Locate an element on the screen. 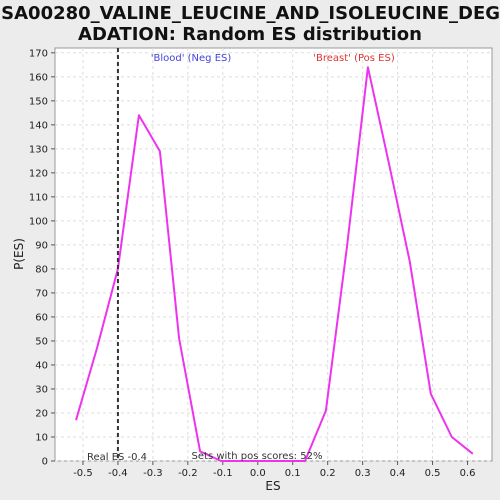 This screenshot has height=500, width=500. y-tick-label: 90 is located at coordinates (41, 245).